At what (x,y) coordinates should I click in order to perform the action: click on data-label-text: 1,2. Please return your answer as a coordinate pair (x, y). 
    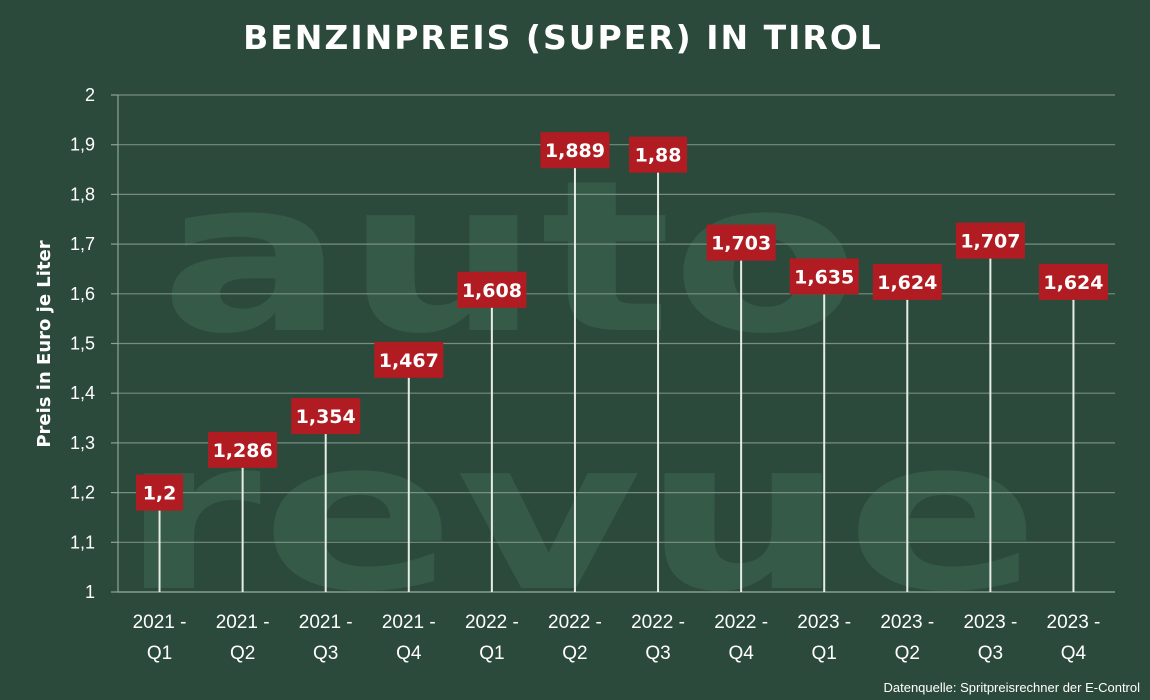
    Looking at the image, I should click on (160, 494).